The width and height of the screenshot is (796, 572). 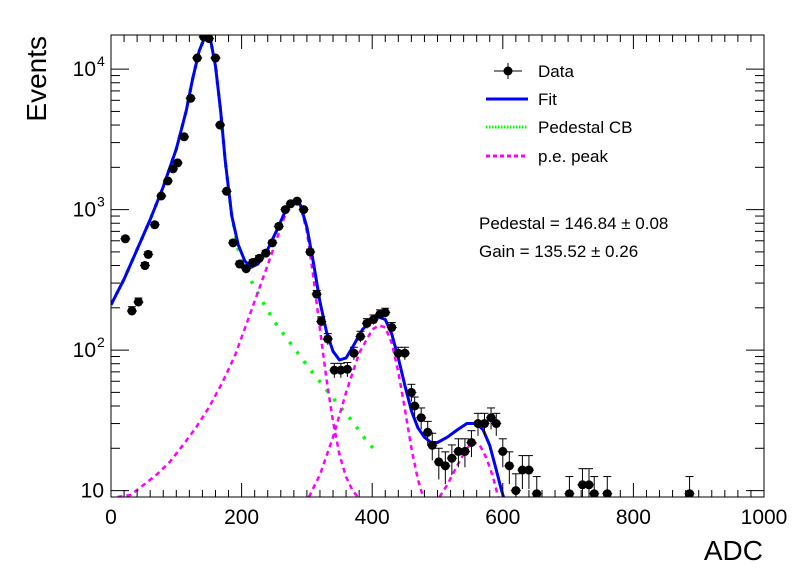 What do you see at coordinates (36, 79) in the screenshot?
I see `y-axis-label: Events` at bounding box center [36, 79].